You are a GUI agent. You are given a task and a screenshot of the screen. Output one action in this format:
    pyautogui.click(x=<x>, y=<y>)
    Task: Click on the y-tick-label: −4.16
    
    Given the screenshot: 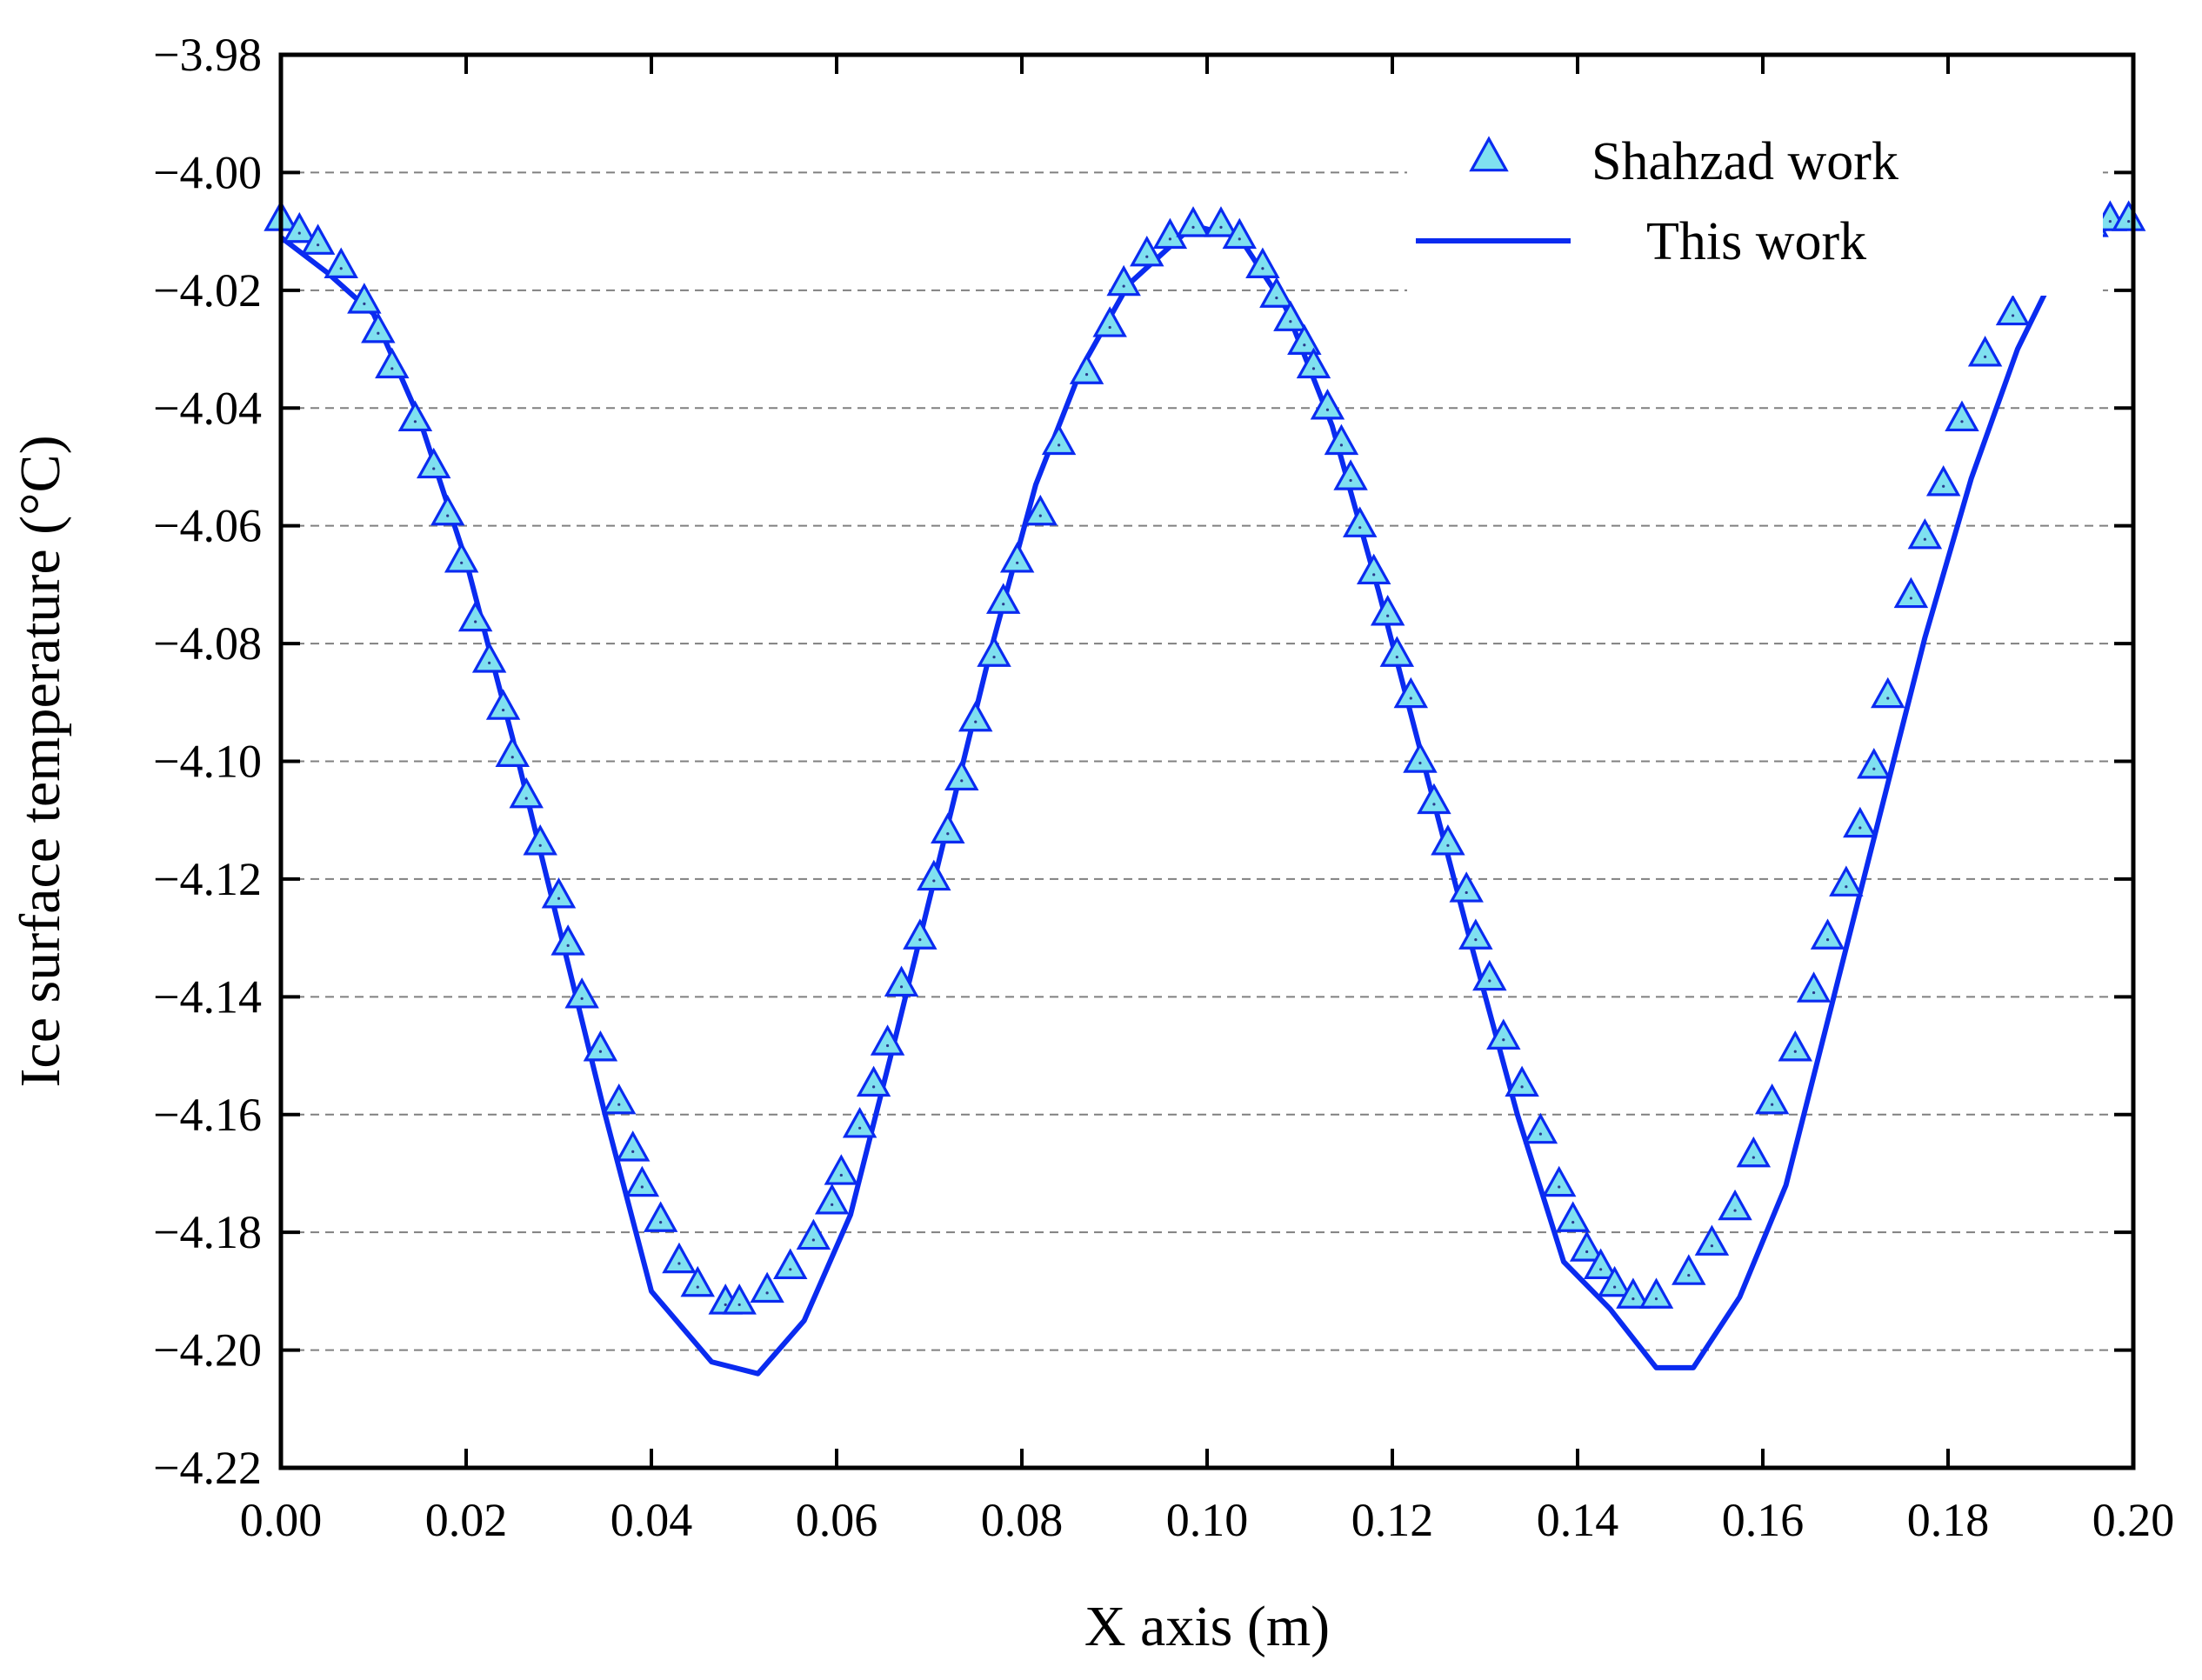 What is the action you would take?
    pyautogui.click(x=208, y=1115)
    